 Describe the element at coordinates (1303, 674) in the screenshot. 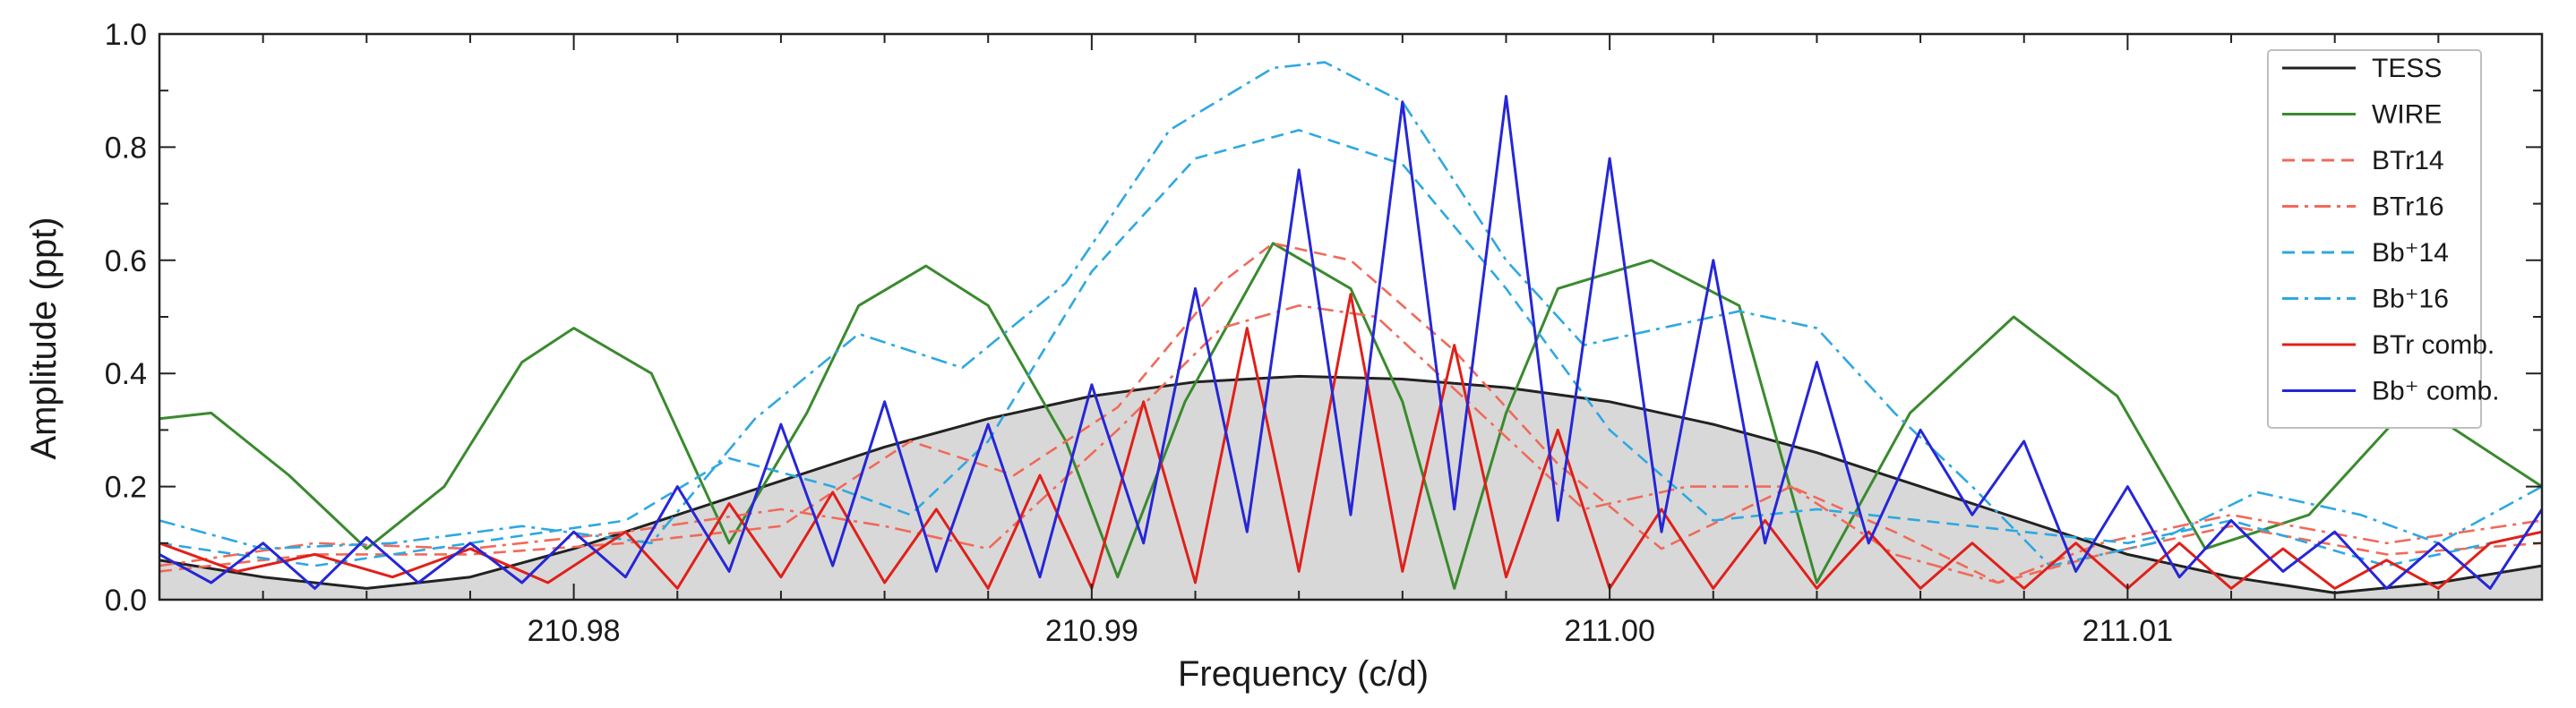

I see `x-axis-title: Frequency (c/d)` at that location.